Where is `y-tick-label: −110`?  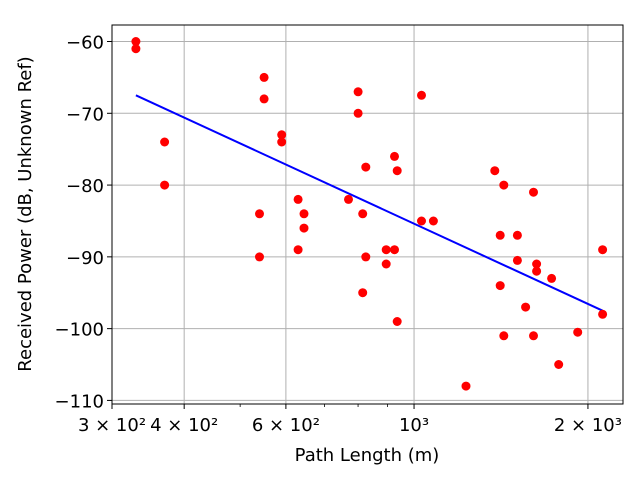
y-tick-label: −110 is located at coordinates (79, 401).